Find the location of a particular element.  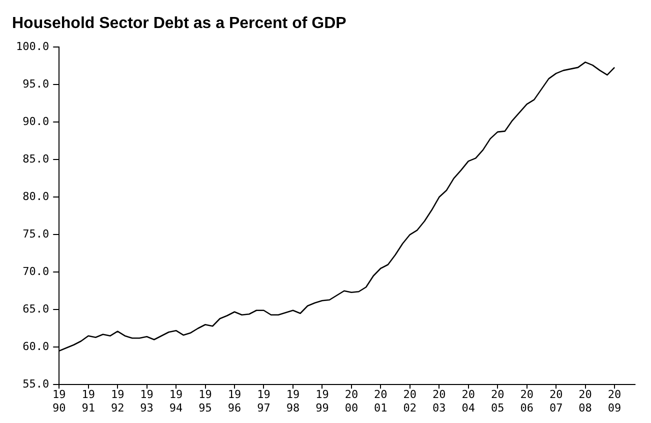

x-tick-label: 20 04 is located at coordinates (469, 401).